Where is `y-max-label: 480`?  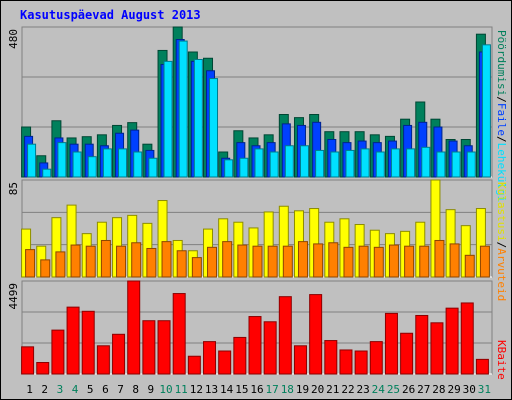
y-max-label: 480 is located at coordinates (13, 39).